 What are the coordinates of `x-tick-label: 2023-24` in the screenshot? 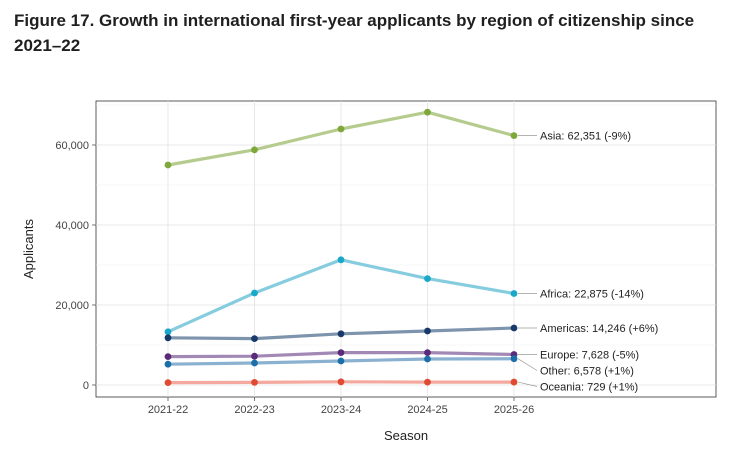 It's located at (341, 410).